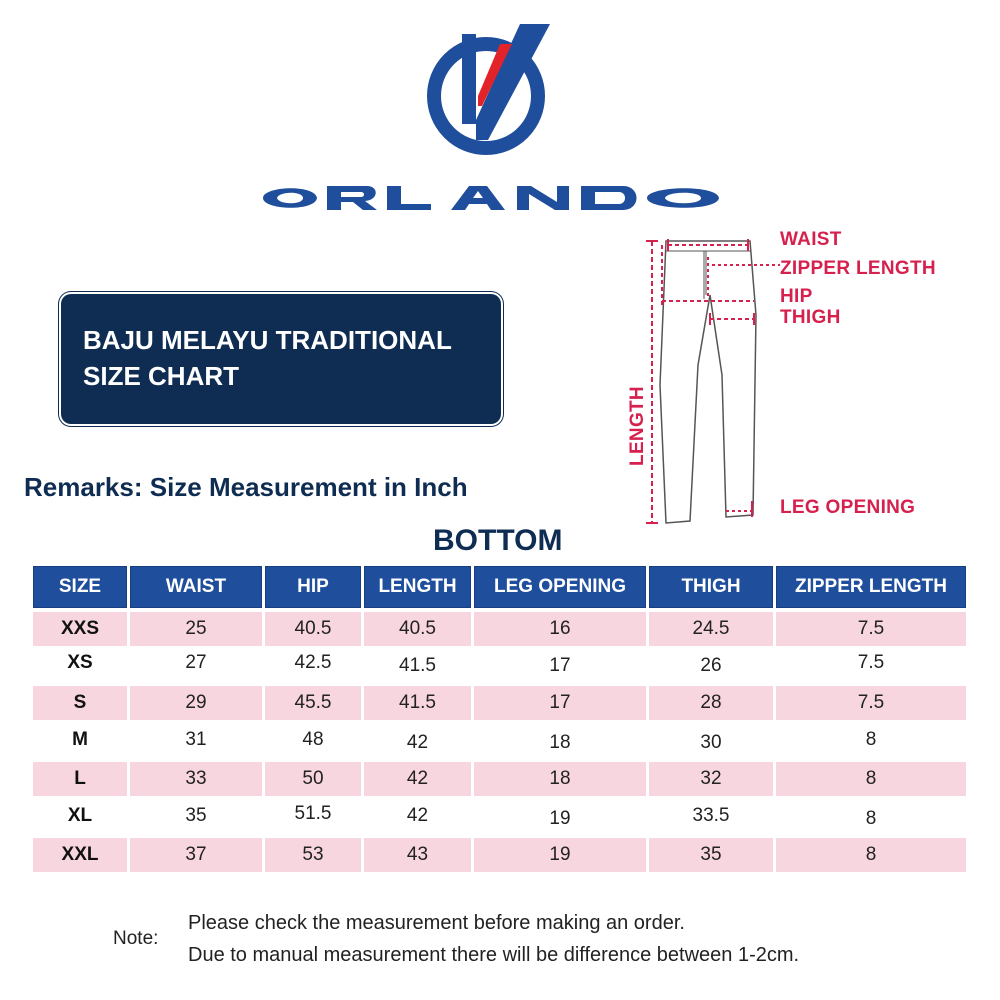  Describe the element at coordinates (858, 268) in the screenshot. I see `label-zipper-length: ZIPPER LENGTH` at that location.